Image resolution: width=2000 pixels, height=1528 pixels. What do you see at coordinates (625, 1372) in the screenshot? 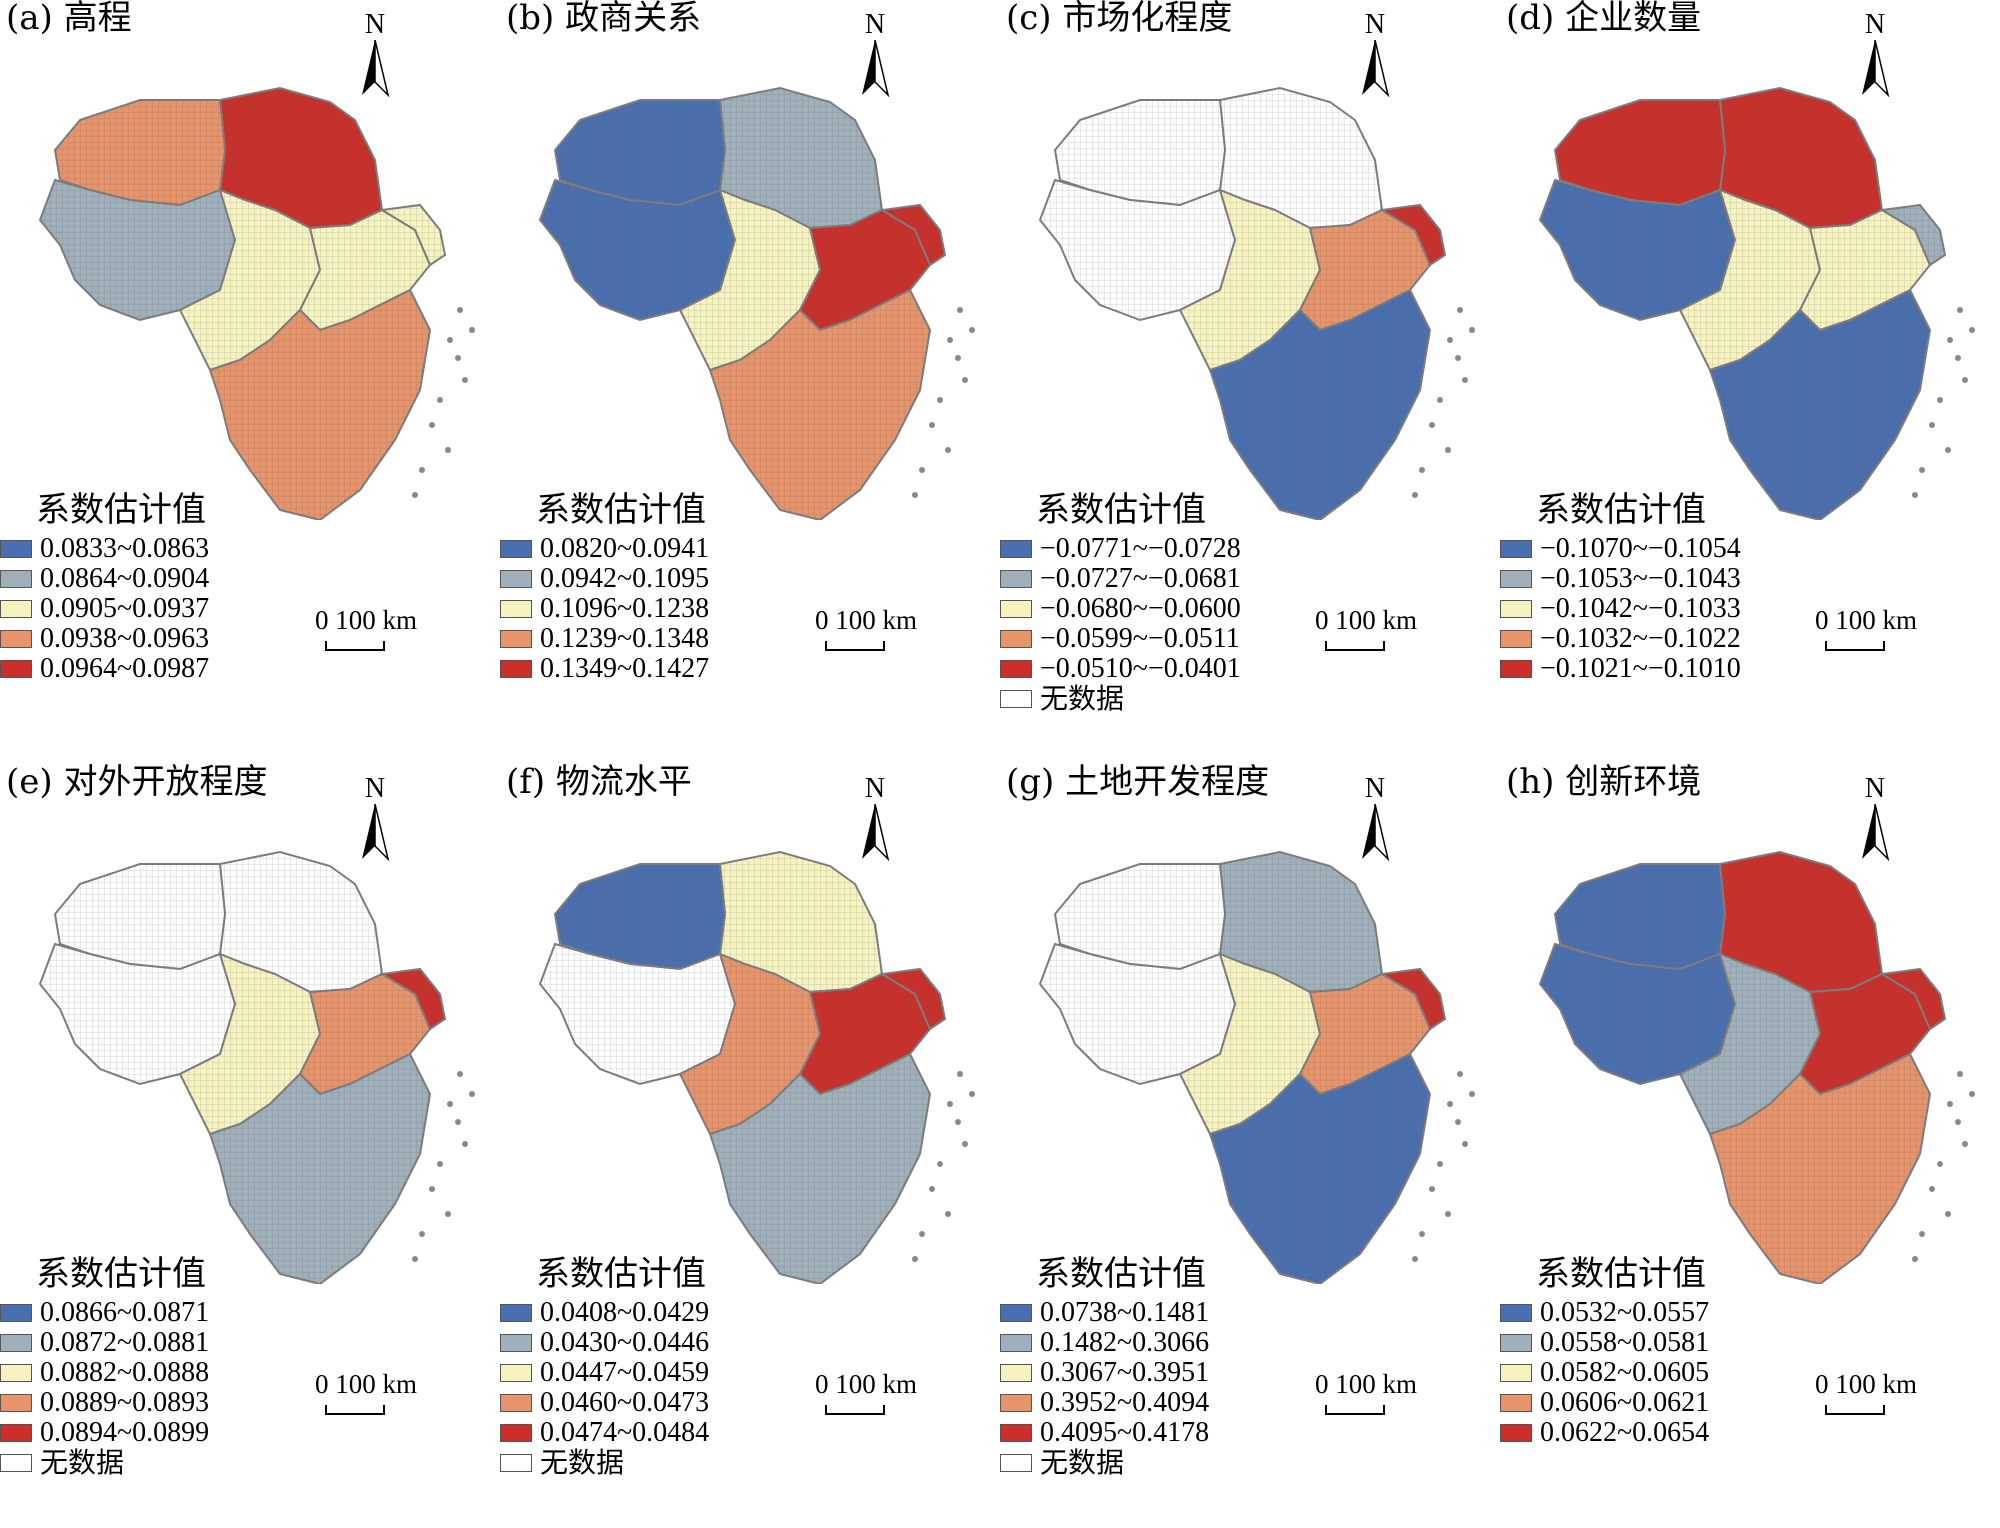
I see `legend-label: 0.0447~0.0459` at bounding box center [625, 1372].